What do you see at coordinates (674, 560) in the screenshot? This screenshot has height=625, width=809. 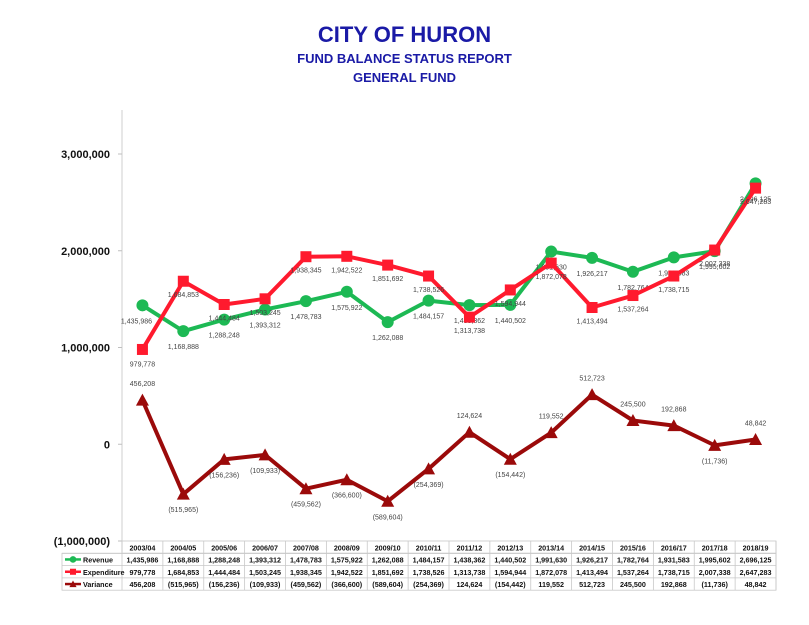 I see `revenue-table-value: 1,931,583` at bounding box center [674, 560].